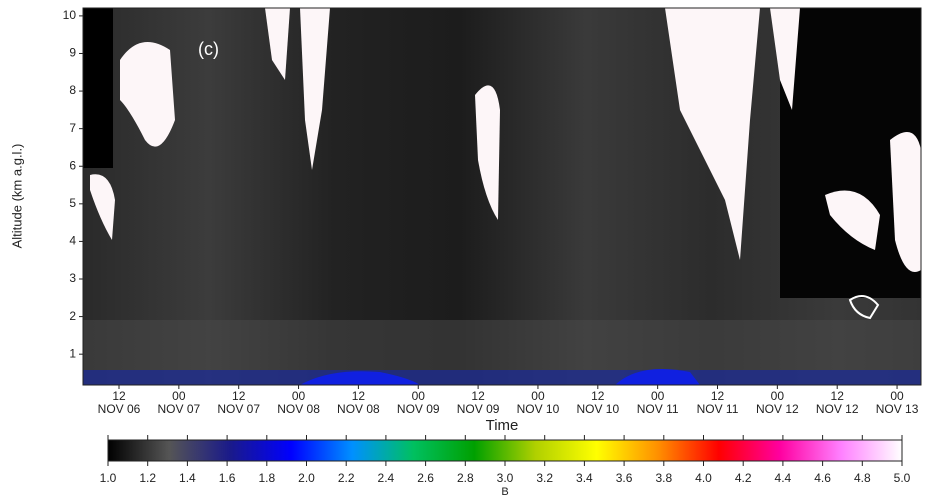  I want to click on colorbar-tick-label: 2.8, so click(465, 478).